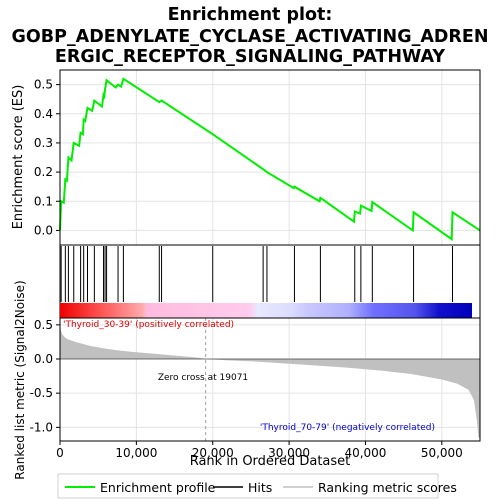  Describe the element at coordinates (43, 201) in the screenshot. I see `es-y-tick-label: 0.1` at that location.